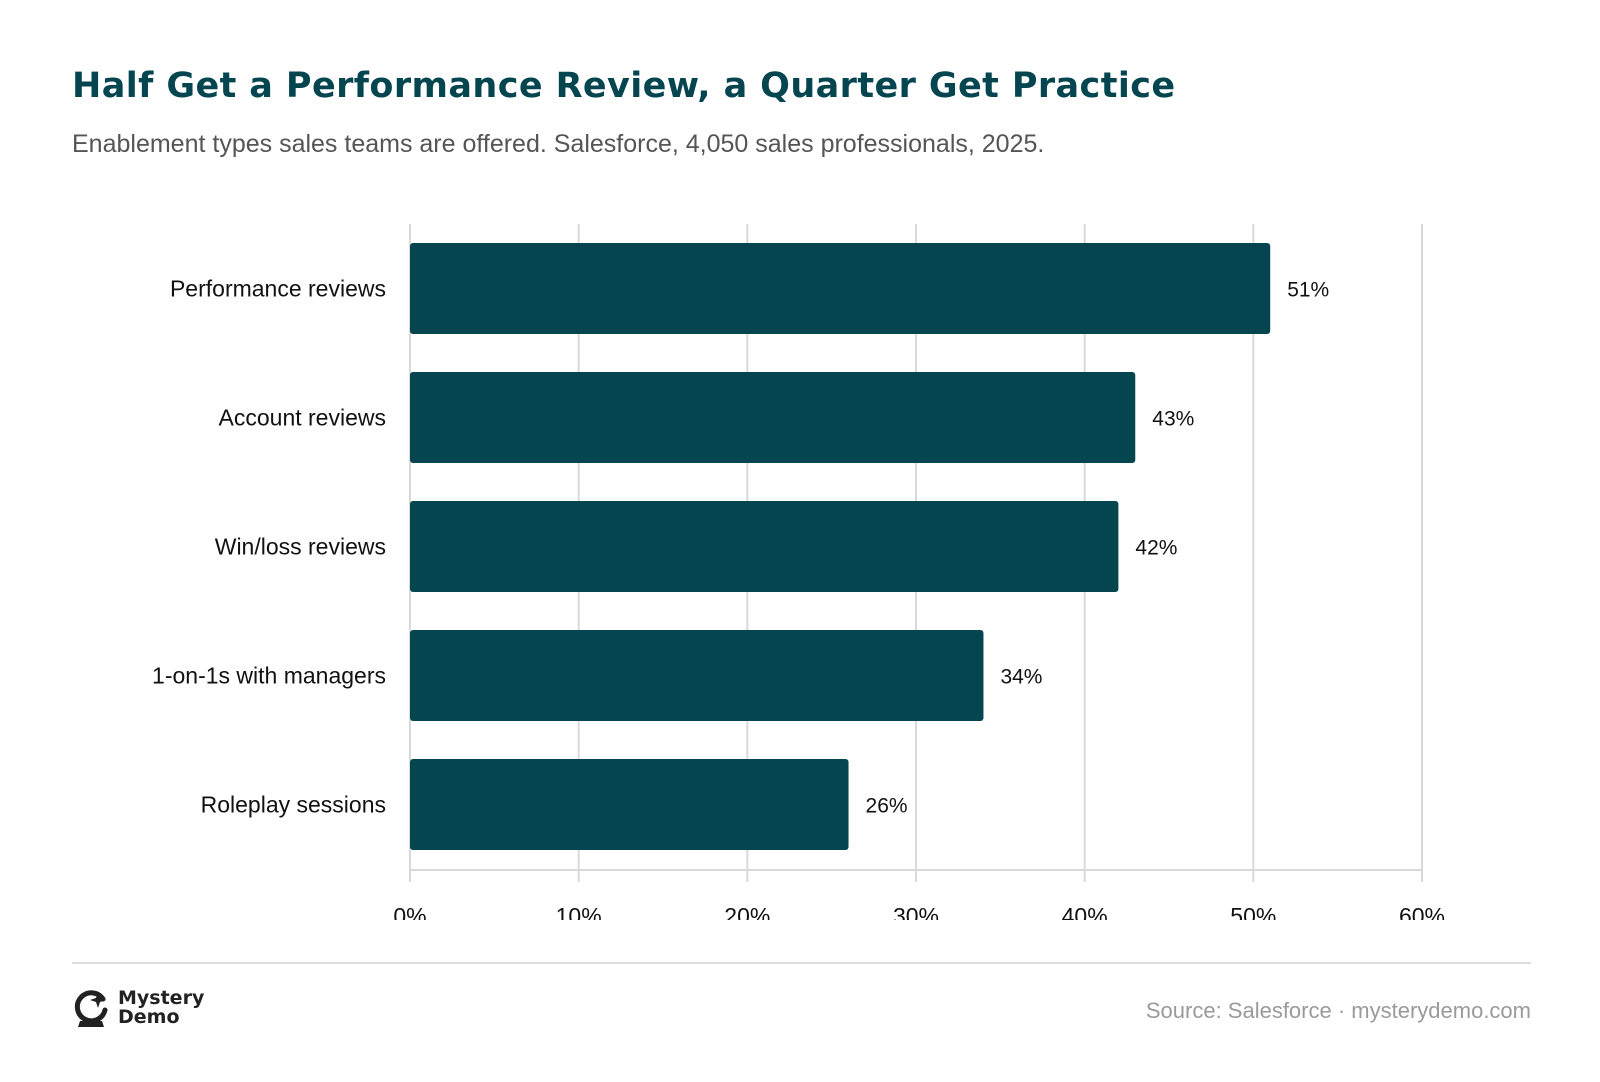  What do you see at coordinates (161, 998) in the screenshot?
I see `brand-name-line1: Mystery` at bounding box center [161, 998].